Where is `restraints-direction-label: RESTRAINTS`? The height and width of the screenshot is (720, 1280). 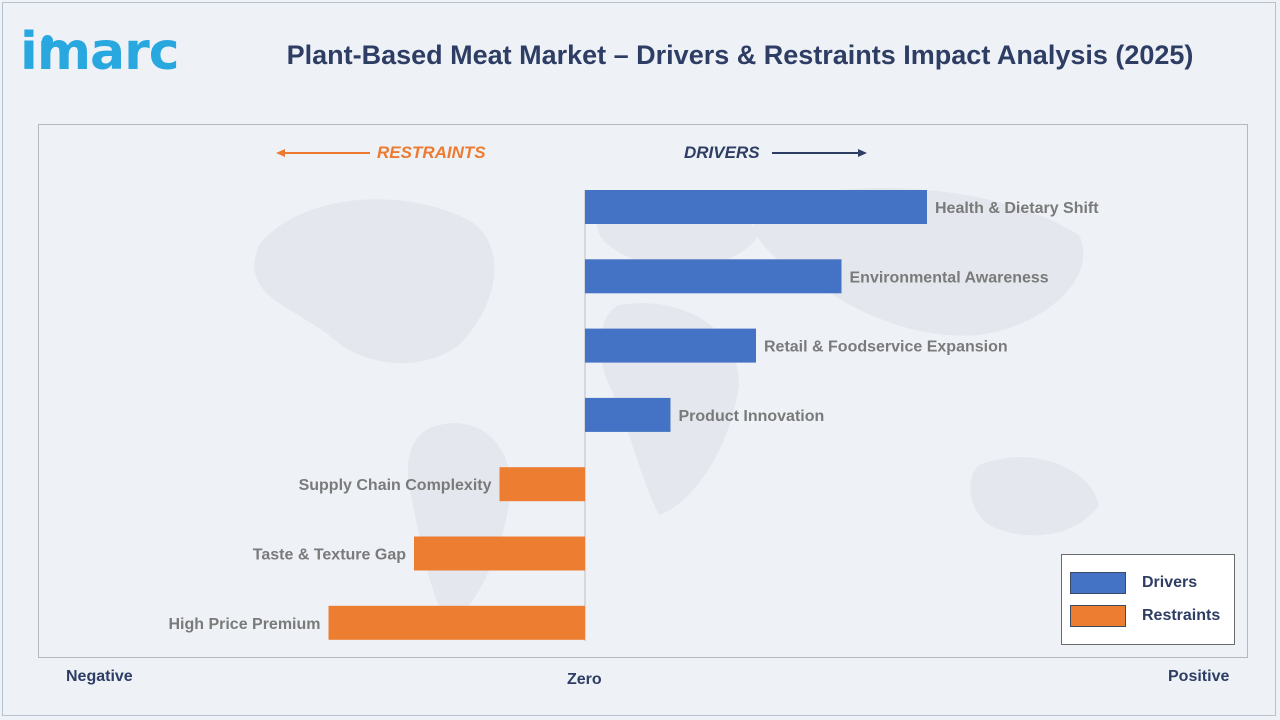
restraints-direction-label: RESTRAINTS is located at coordinates (431, 152).